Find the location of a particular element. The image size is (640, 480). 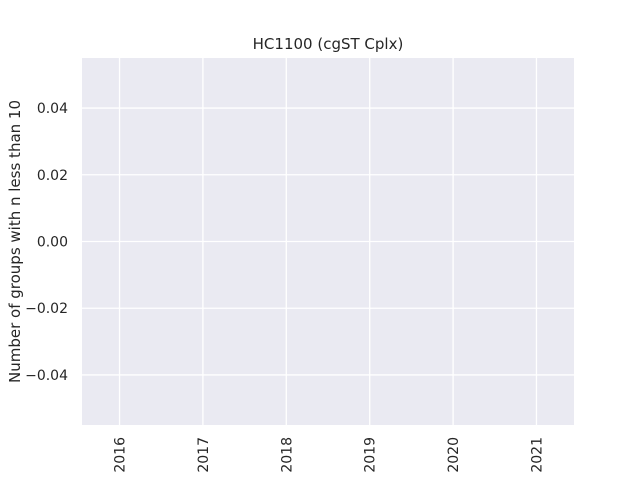

x-tick-label: 2017 is located at coordinates (204, 455).